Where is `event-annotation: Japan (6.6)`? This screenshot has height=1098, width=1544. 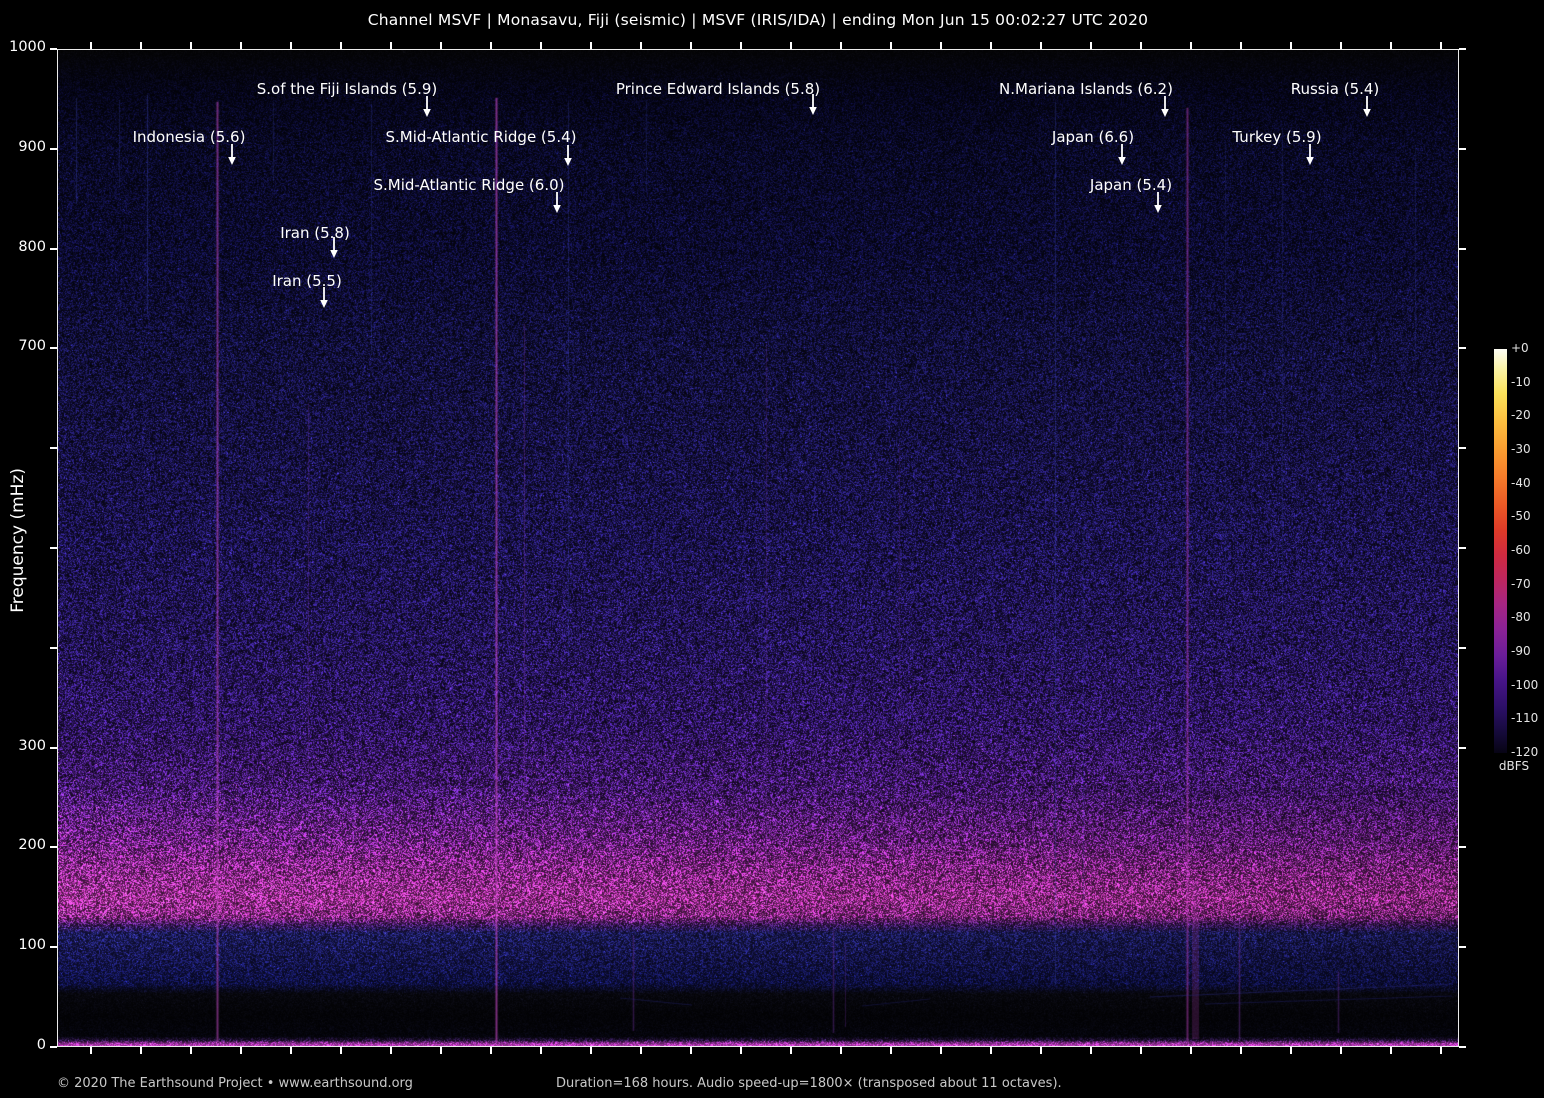 event-annotation: Japan (6.6) is located at coordinates (1093, 137).